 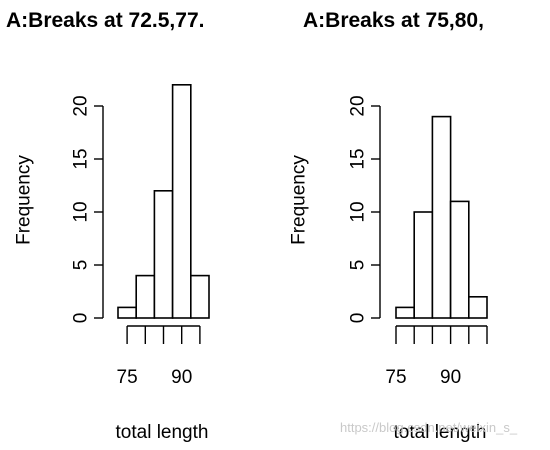 I want to click on chart-title: A:Breaks at 72.5,77., so click(x=105, y=20).